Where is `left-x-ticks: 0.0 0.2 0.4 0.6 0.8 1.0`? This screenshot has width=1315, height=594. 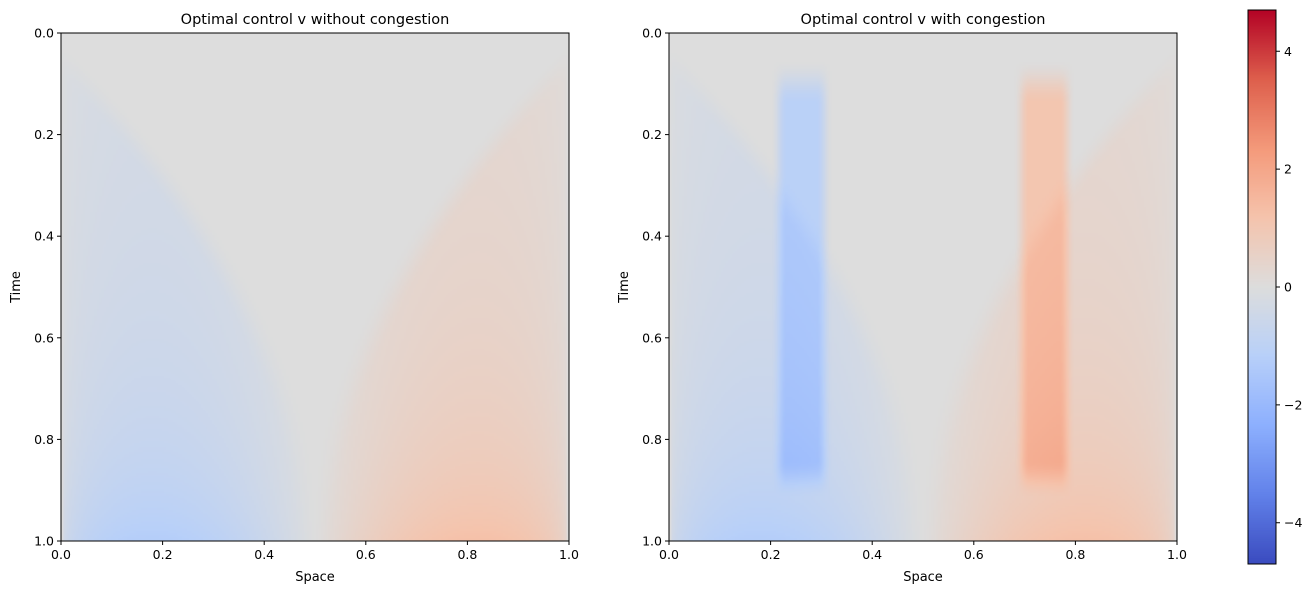 left-x-ticks: 0.0 0.2 0.4 0.6 0.8 1.0 is located at coordinates (315, 551).